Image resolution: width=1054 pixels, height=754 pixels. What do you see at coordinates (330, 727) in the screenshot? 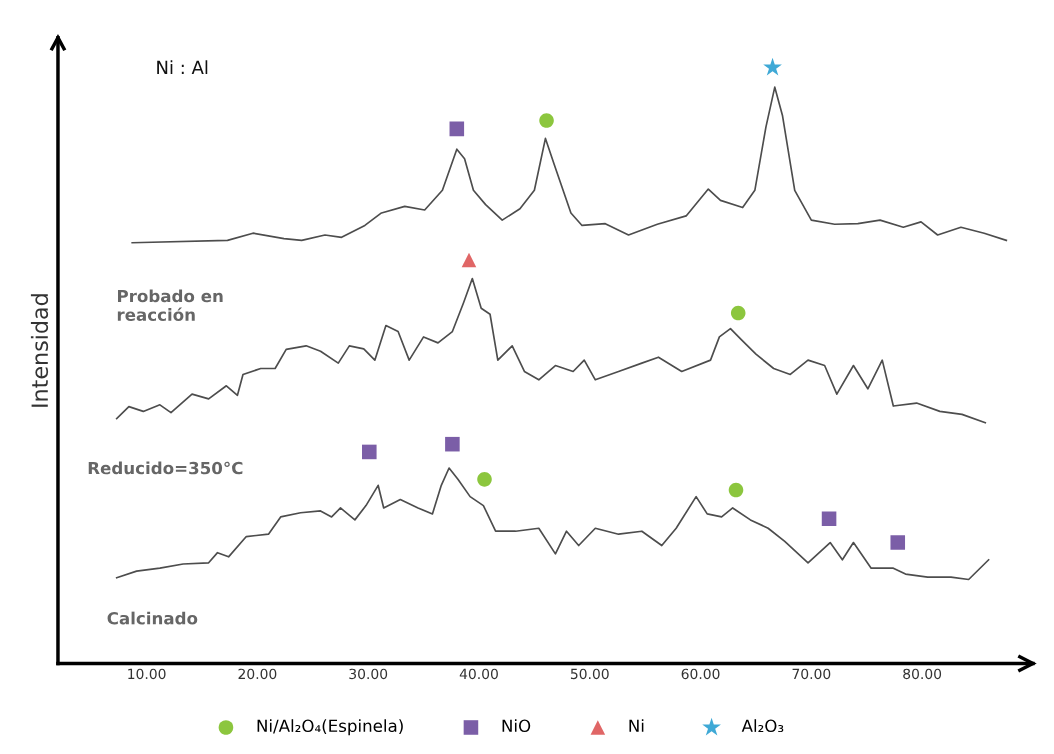
I see `legend-label: Ni/Al₂O₄(Espinela)` at bounding box center [330, 727].